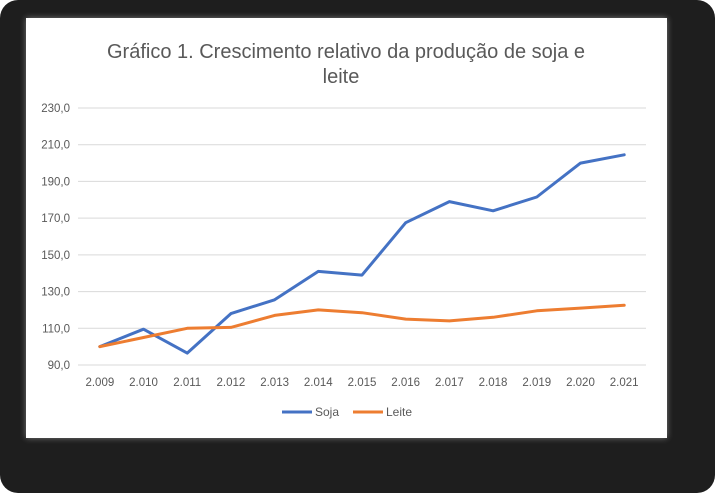  I want to click on y-tick-label: 90,0, so click(59, 366).